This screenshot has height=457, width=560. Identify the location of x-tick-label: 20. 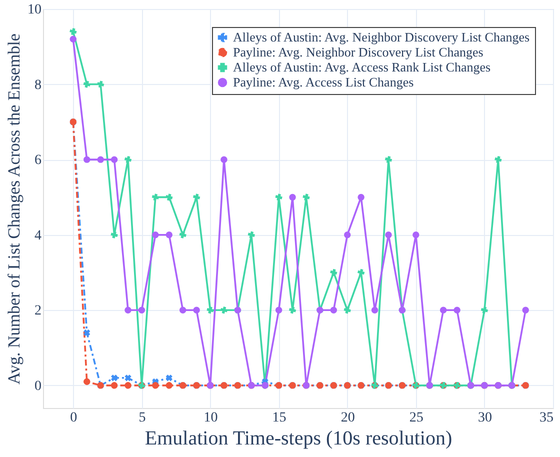
(347, 418).